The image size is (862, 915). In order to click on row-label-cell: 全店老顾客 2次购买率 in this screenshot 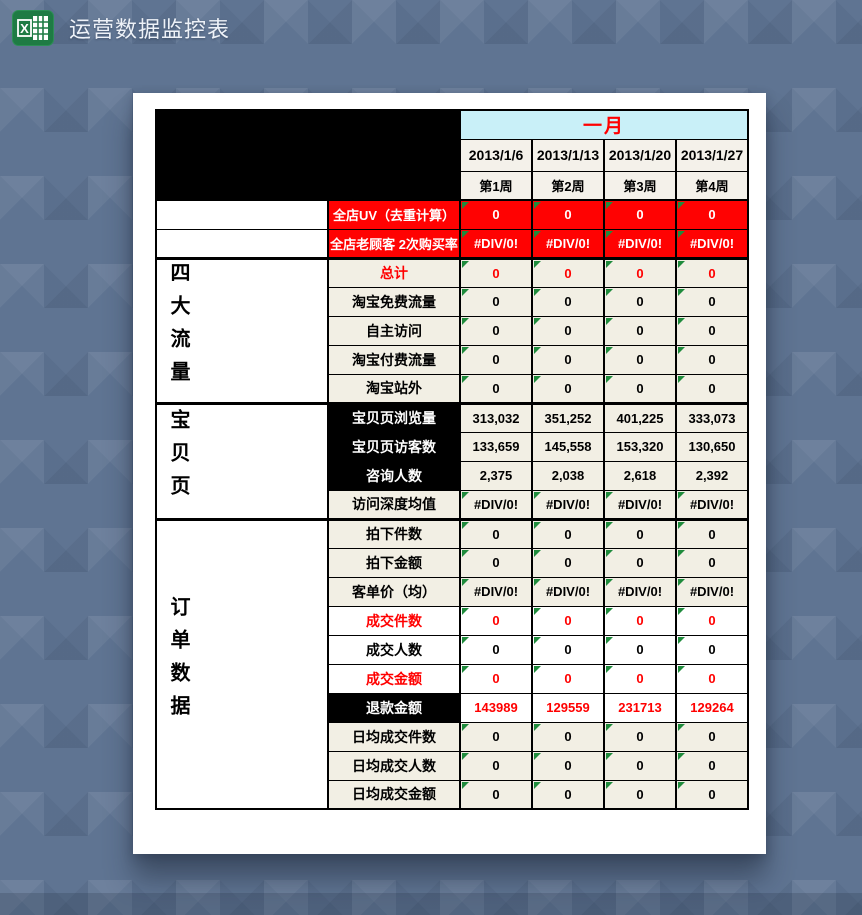, I will do `click(394, 243)`.